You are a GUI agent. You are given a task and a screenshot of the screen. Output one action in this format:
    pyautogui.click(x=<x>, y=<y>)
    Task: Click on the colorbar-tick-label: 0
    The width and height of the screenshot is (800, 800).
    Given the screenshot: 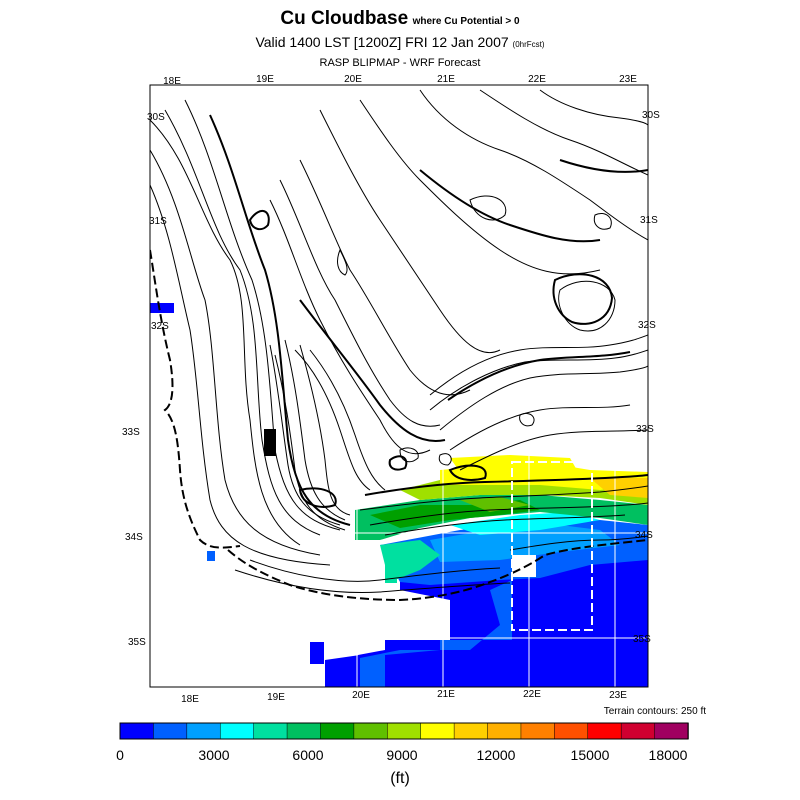 What is the action you would take?
    pyautogui.click(x=120, y=755)
    